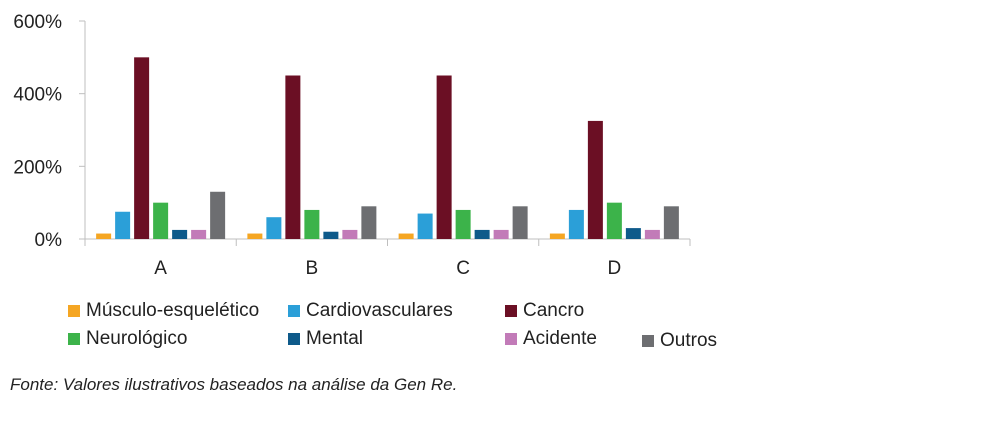  What do you see at coordinates (49, 131) in the screenshot?
I see `y-axis: 600% 400% 200% 0%` at bounding box center [49, 131].